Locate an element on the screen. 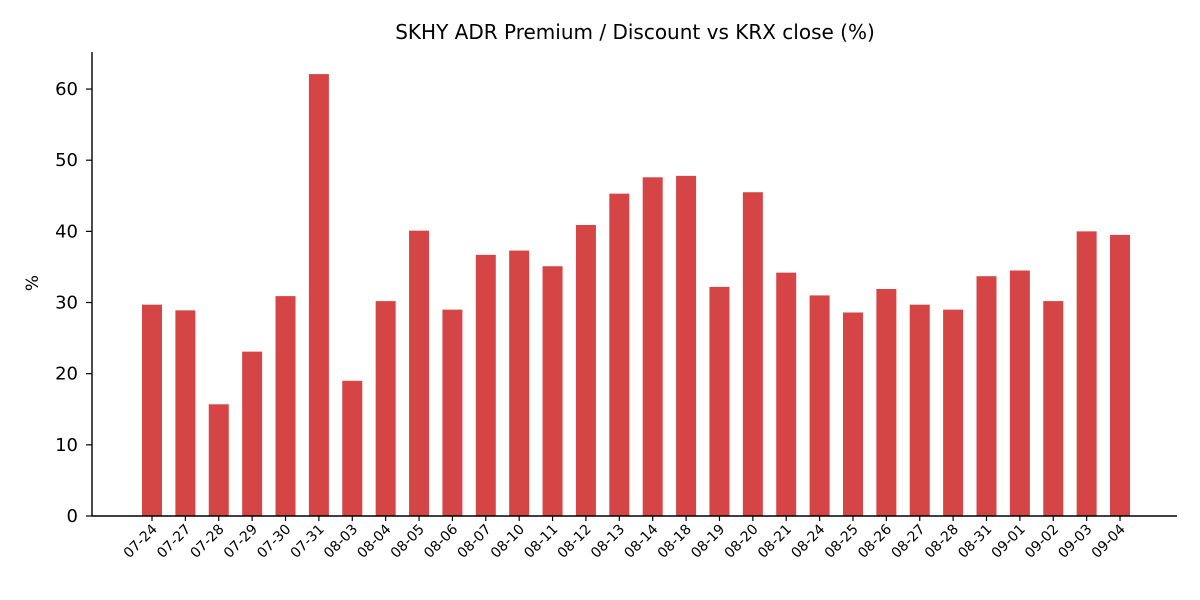 This screenshot has width=1200, height=600. x-tick-label: 08-03 is located at coordinates (341, 542).